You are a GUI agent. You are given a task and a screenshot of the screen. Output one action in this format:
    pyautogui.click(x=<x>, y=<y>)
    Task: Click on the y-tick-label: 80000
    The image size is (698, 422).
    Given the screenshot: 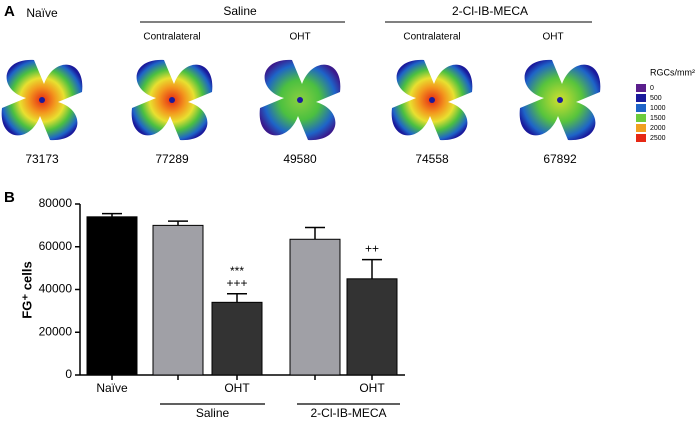 What is the action you would take?
    pyautogui.click(x=56, y=203)
    